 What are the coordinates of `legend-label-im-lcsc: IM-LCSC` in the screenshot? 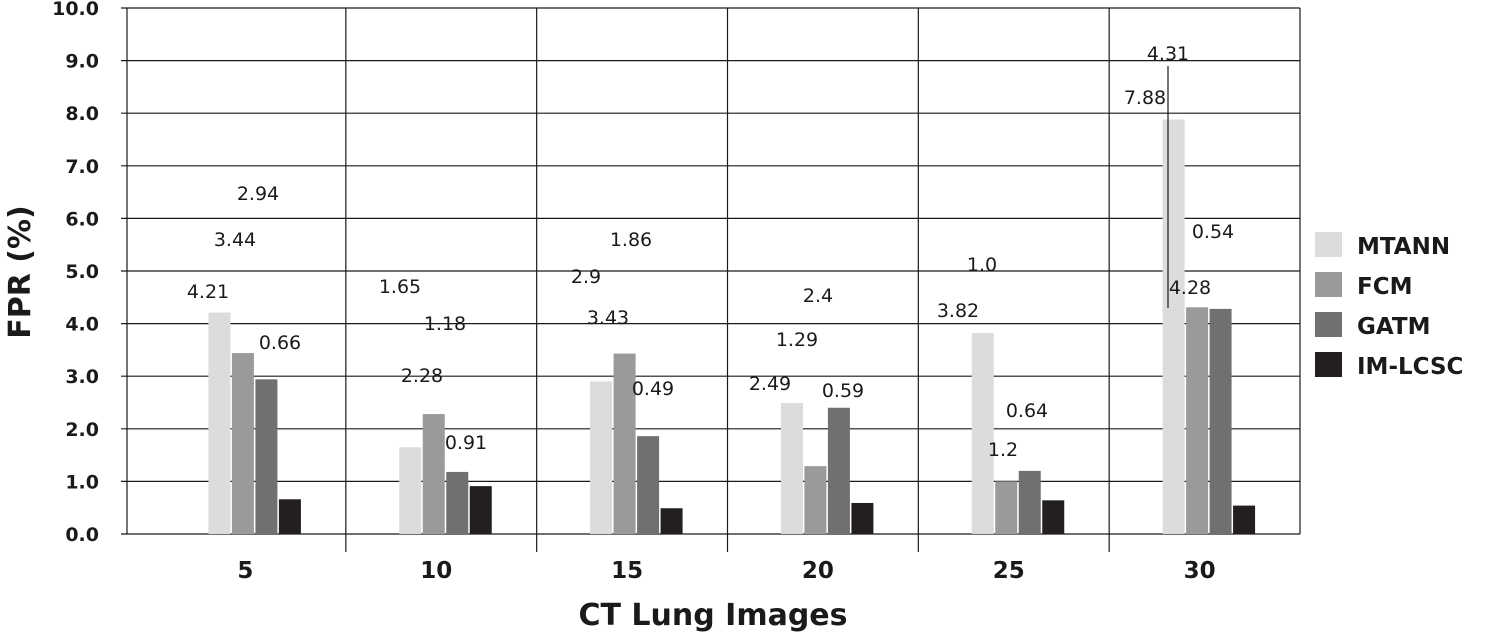 It's located at (1410, 367).